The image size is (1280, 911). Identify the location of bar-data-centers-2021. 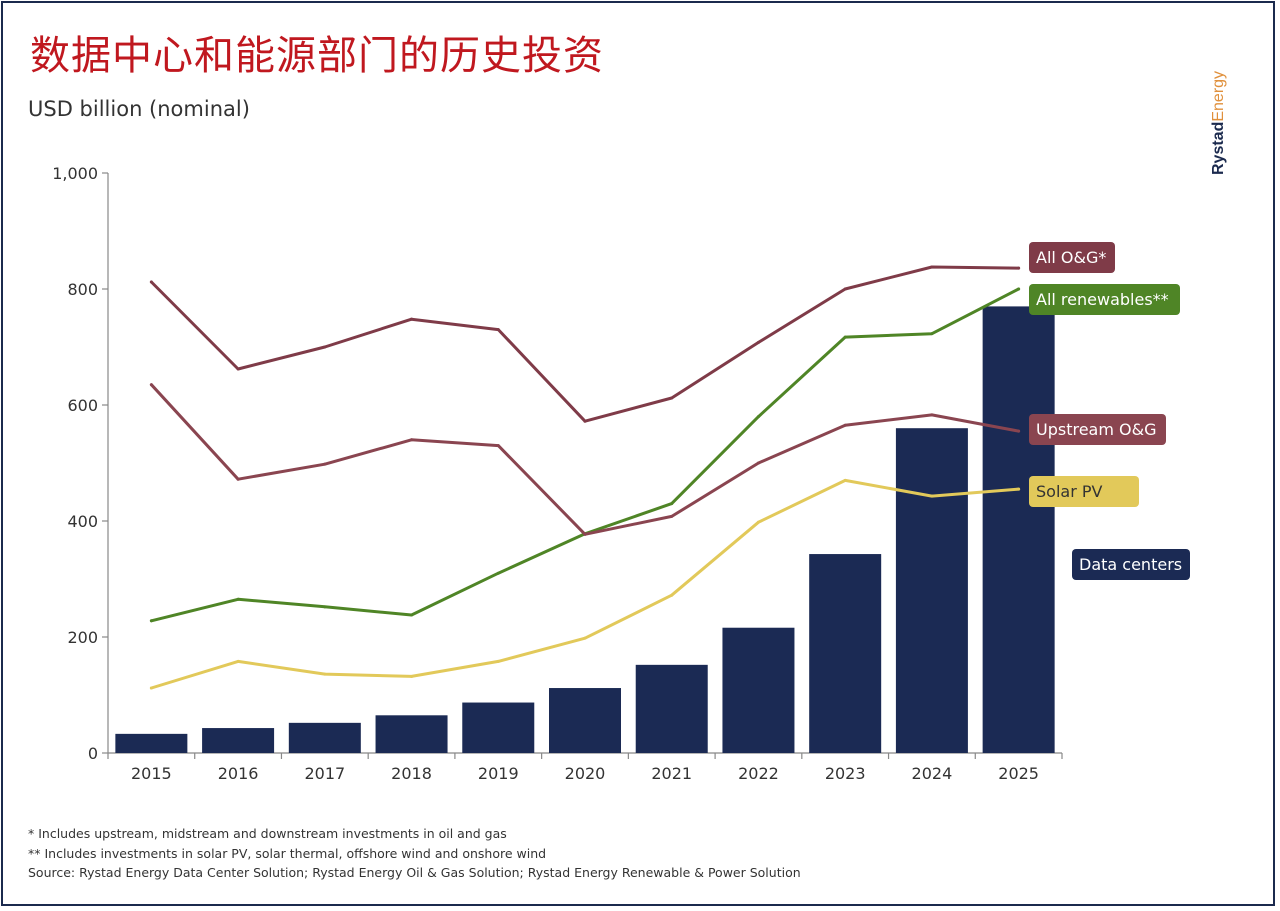
(671, 708).